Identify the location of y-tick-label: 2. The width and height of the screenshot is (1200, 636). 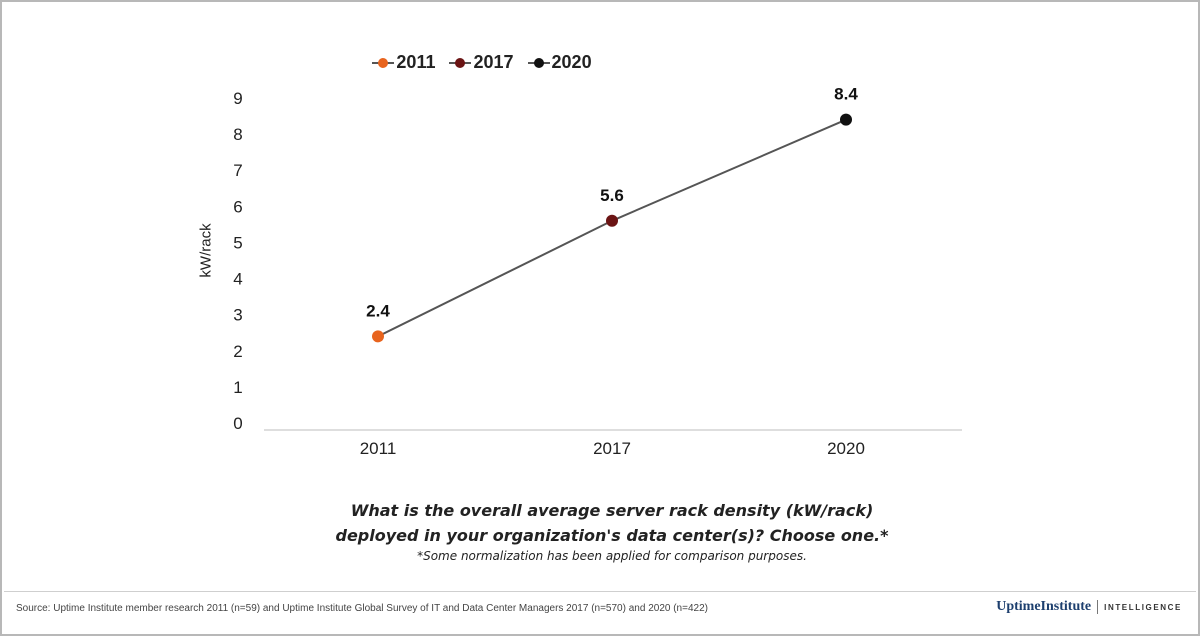
(237, 351).